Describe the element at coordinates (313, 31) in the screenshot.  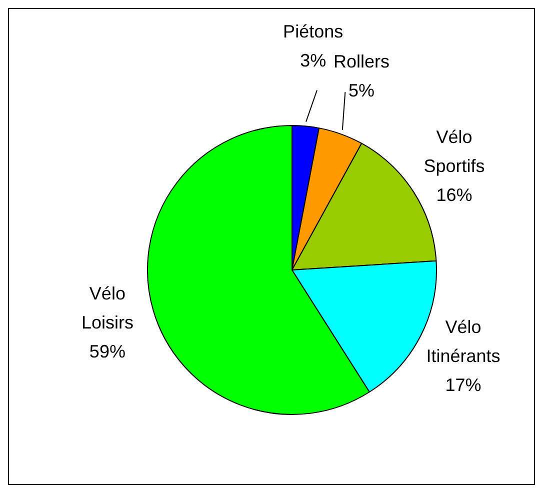
I see `slice-label: Piétons` at that location.